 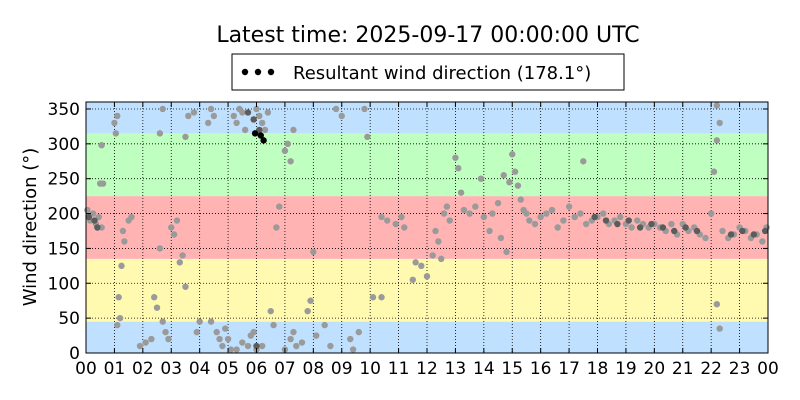 I want to click on x-tick-label: 02, so click(x=143, y=369).